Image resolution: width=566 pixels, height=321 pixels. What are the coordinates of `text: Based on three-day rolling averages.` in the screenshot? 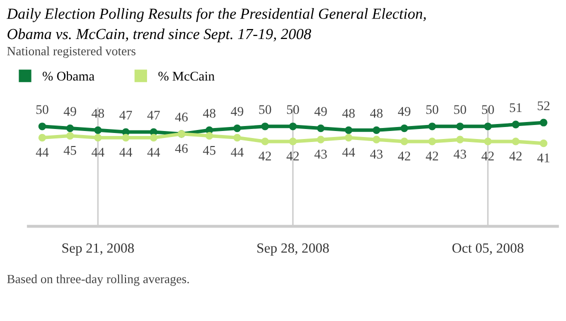 It's located at (98, 280).